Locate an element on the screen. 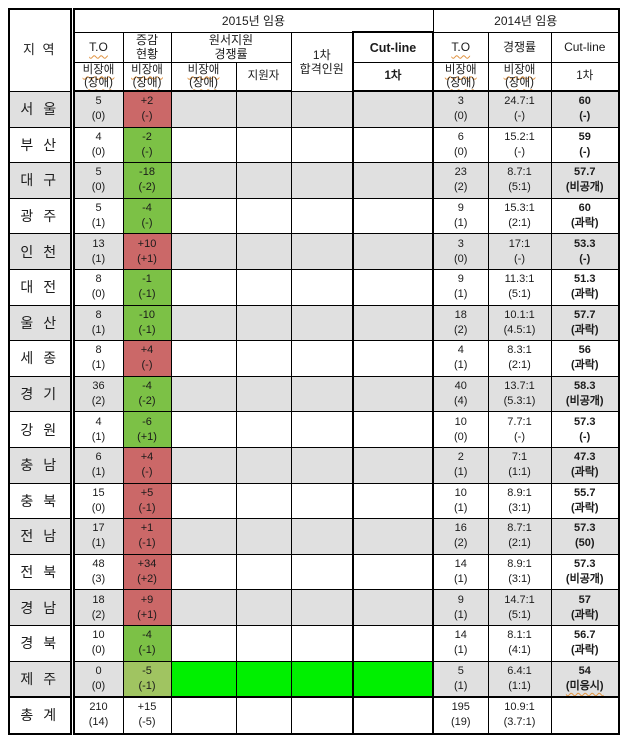  rate-2014-cell-value: 10.1:1 is located at coordinates (519, 314).